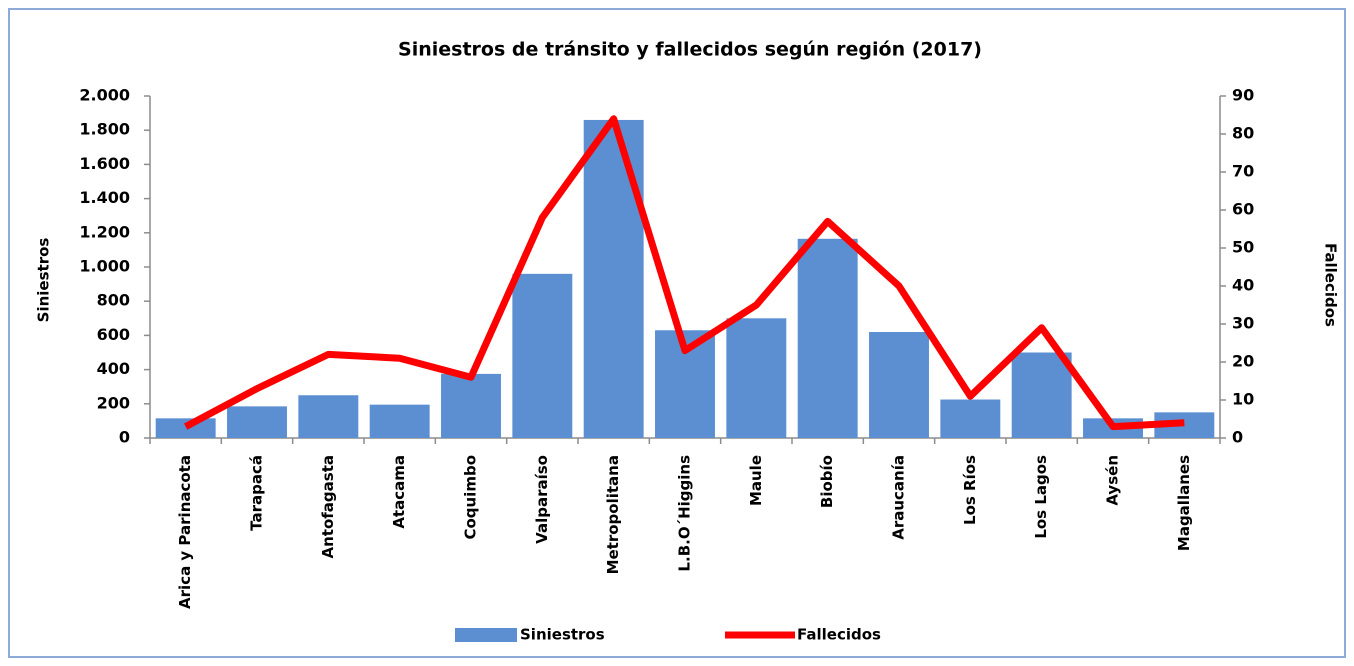 The image size is (1354, 666). I want to click on y-tick-label: 2.000, so click(104, 95).